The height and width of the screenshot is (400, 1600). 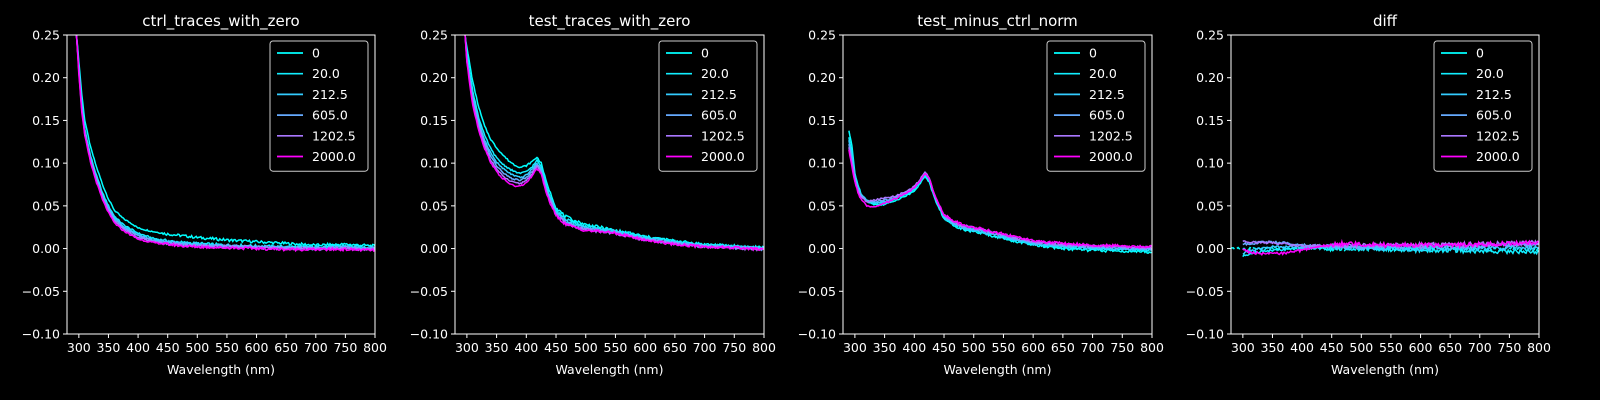 I want to click on chart-title: diff, so click(x=1385, y=21).